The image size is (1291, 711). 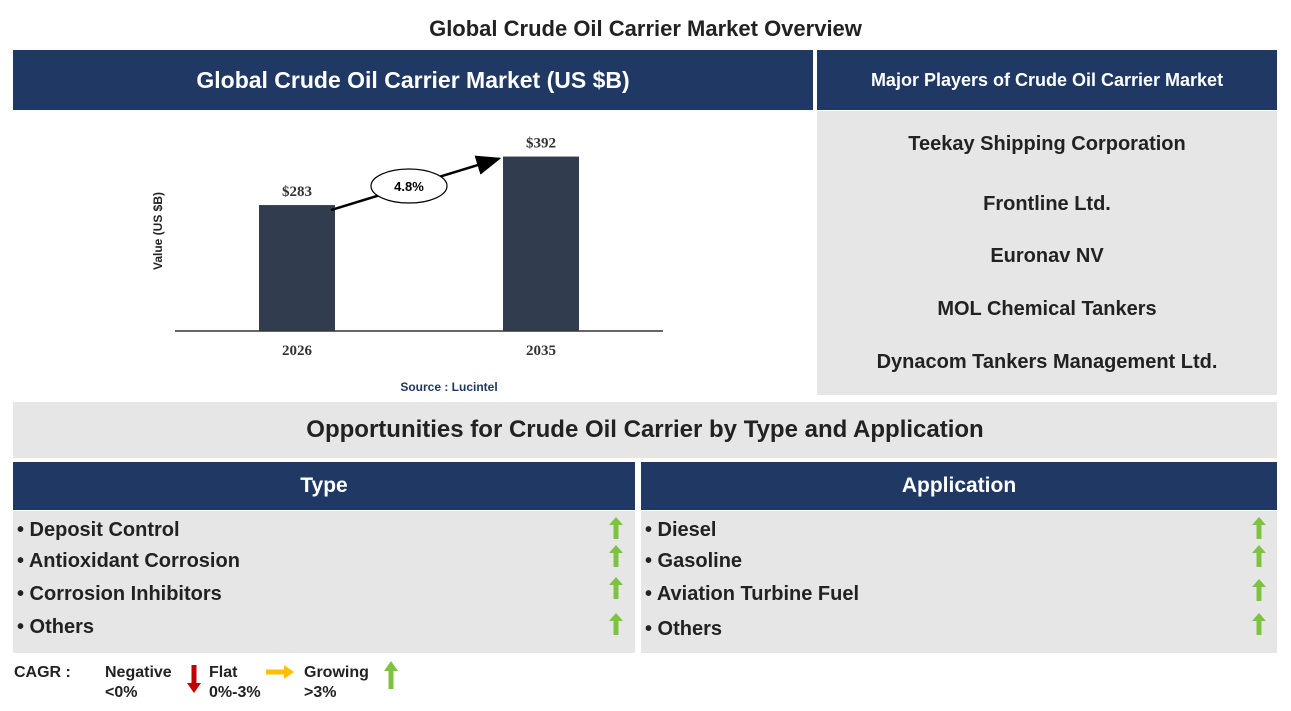 I want to click on application-item: • Aviation Turbine Fuel, so click(x=752, y=594).